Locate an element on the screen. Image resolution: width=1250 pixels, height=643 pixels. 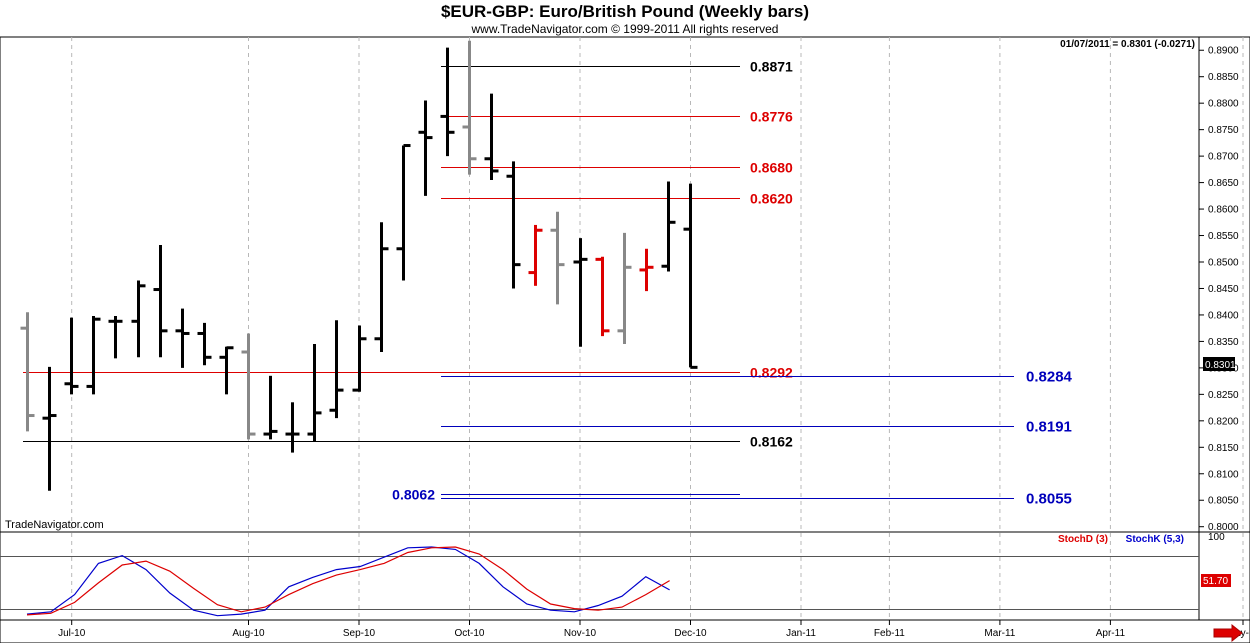
month-label: Aug-10 is located at coordinates (248, 633).